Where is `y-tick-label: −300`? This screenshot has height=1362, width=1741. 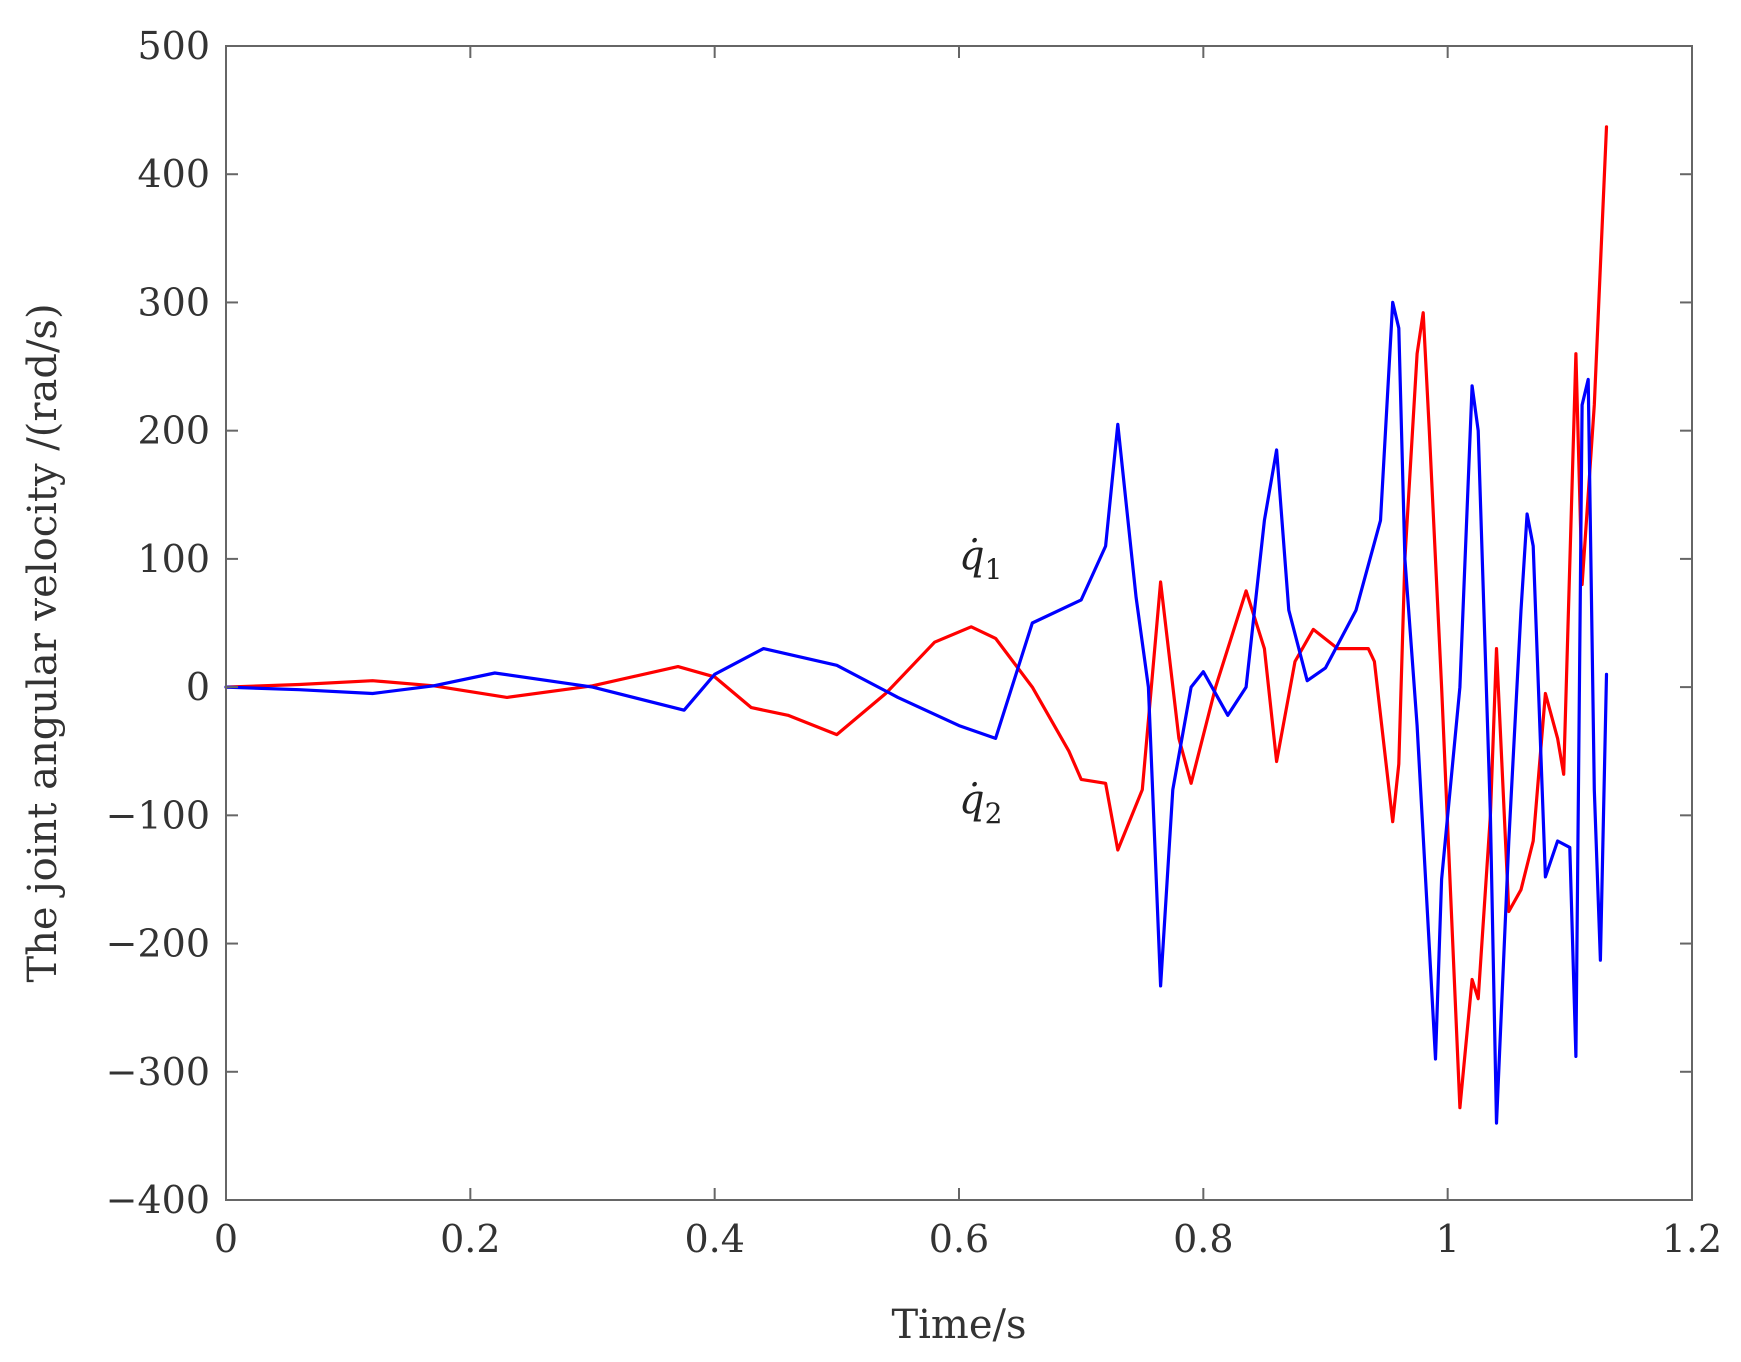
y-tick-label: −300 is located at coordinates (158, 1072).